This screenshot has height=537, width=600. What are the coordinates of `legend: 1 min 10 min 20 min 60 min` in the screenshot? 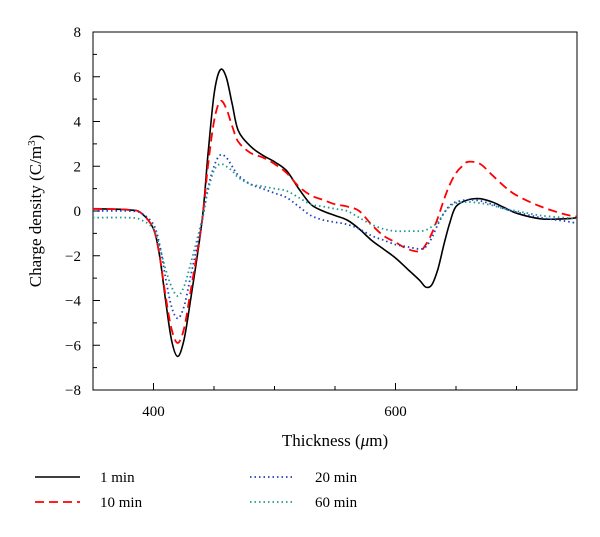 It's located at (196, 490).